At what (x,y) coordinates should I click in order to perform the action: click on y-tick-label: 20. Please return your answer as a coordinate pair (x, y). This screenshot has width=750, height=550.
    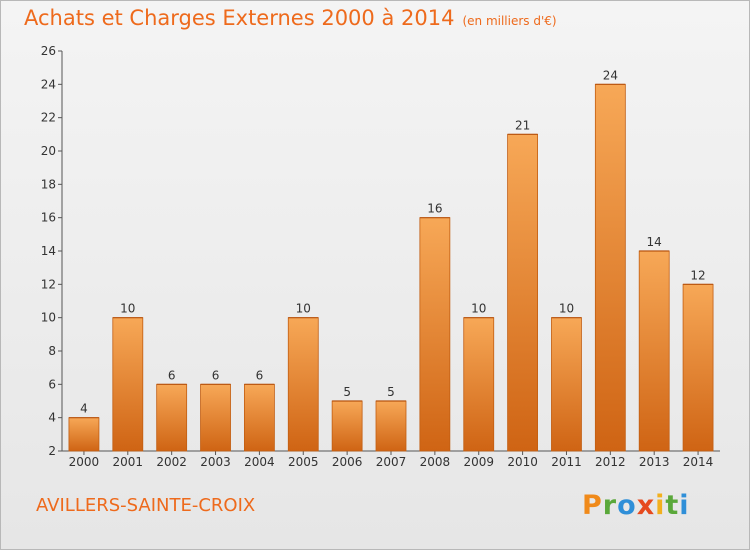
    Looking at the image, I should click on (48, 151).